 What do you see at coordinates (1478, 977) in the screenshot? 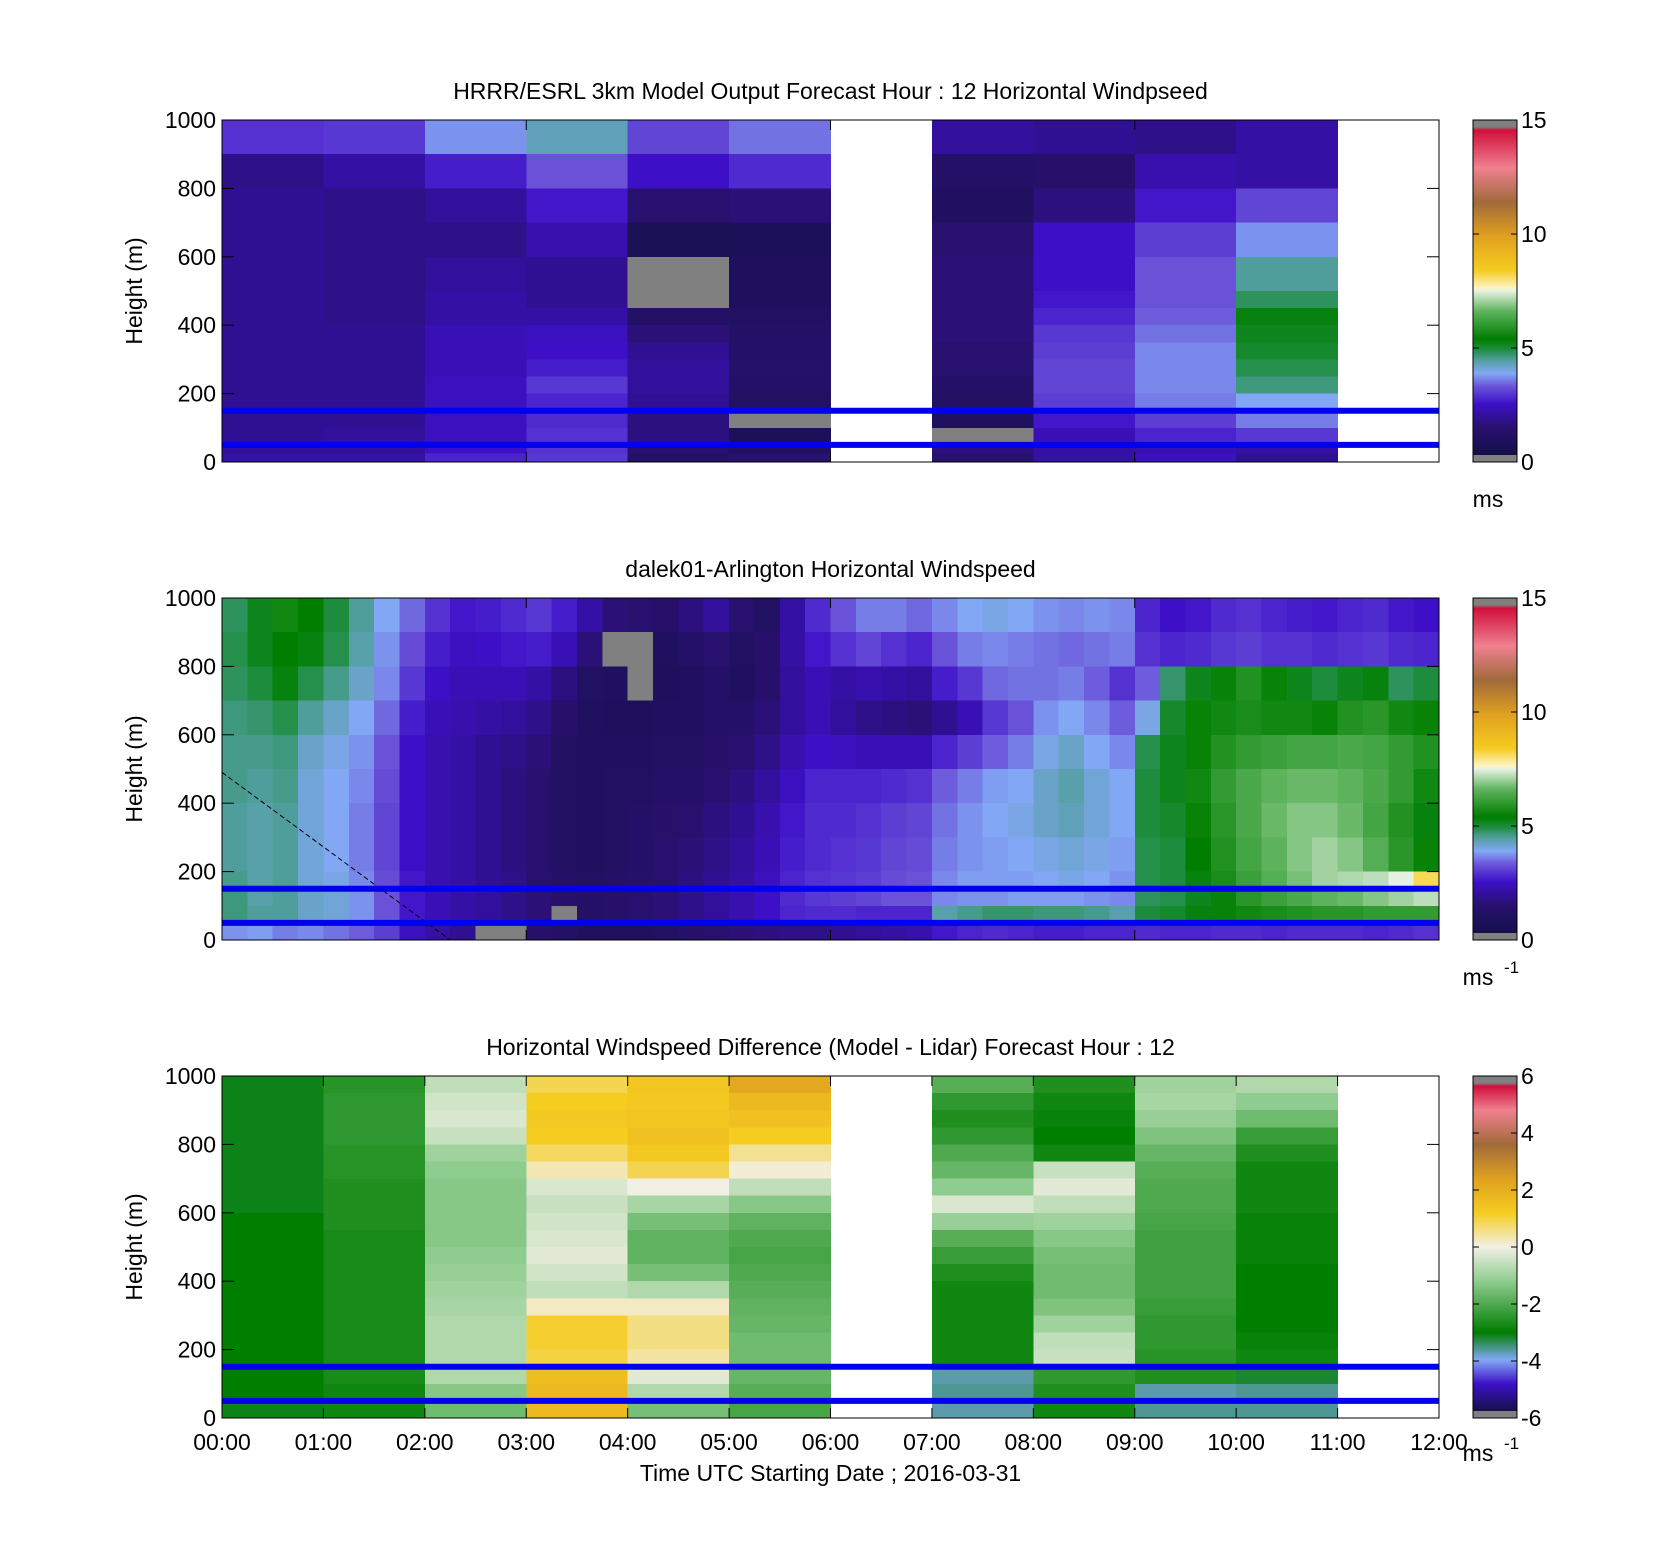
I see `colorbar-unit: ms` at bounding box center [1478, 977].